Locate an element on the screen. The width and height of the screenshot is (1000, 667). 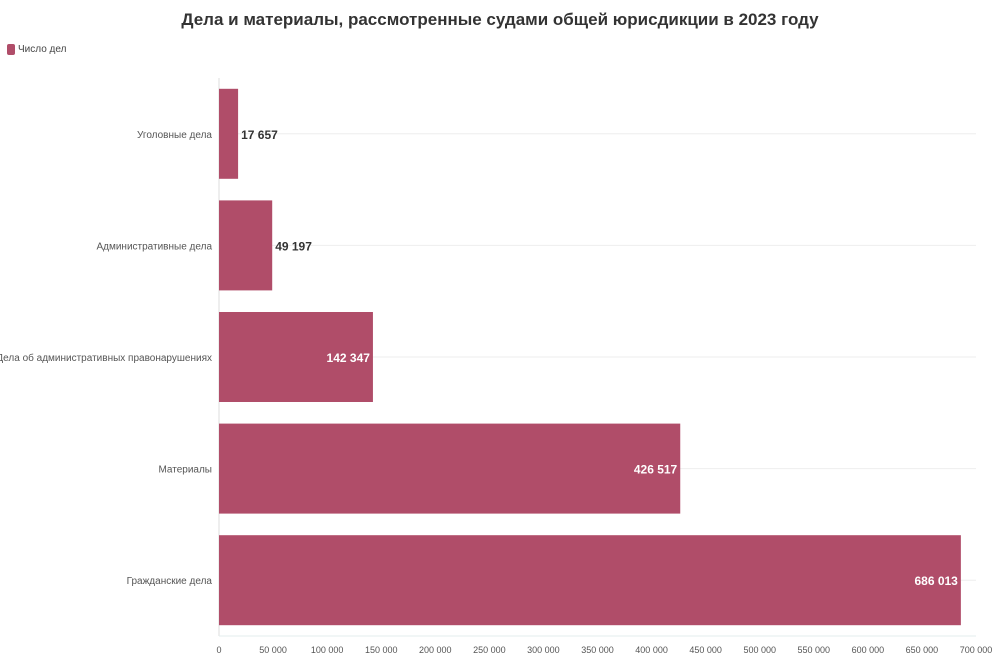
legend-swatch is located at coordinates (11, 49).